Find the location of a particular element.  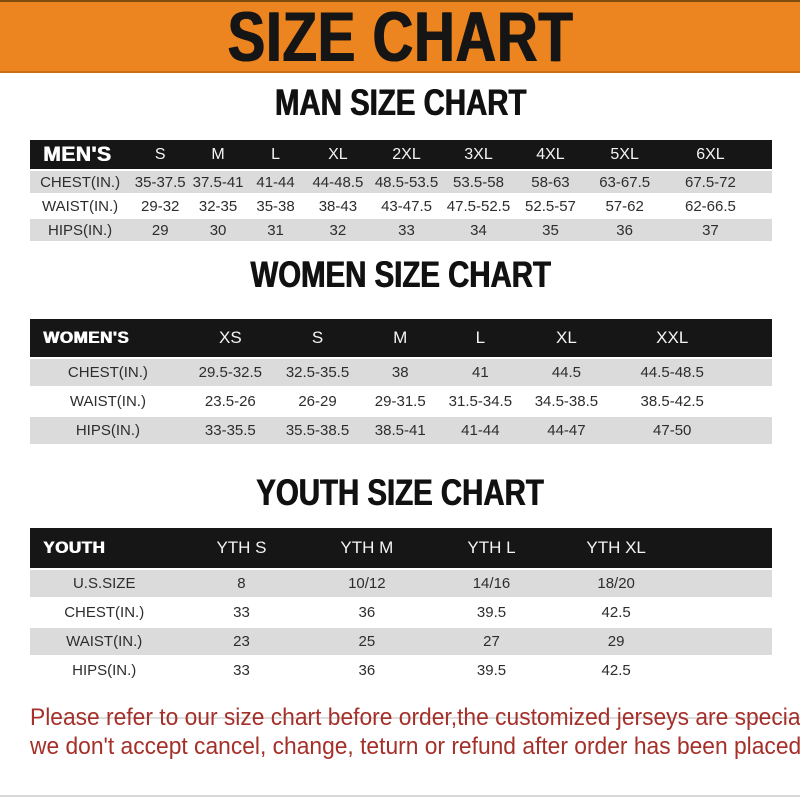

table-cell: 48.5-53.5 is located at coordinates (406, 181).